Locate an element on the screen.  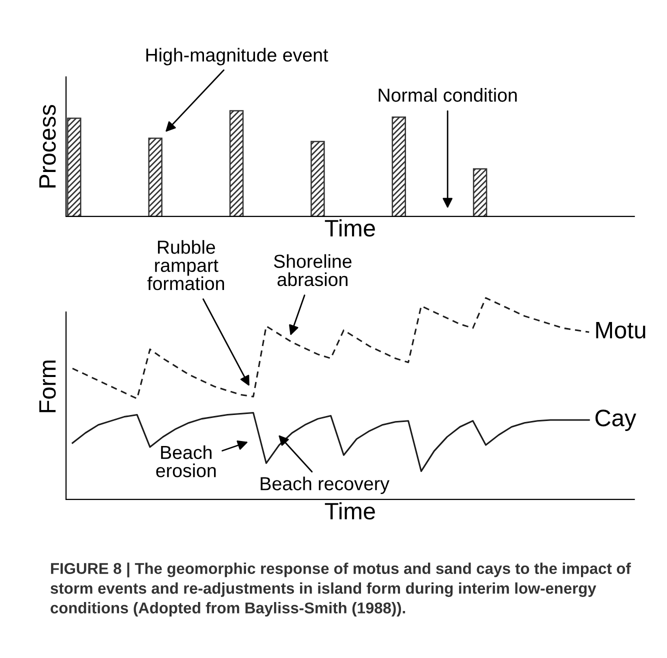
text: Shoreline abrasion is located at coordinates (313, 270).